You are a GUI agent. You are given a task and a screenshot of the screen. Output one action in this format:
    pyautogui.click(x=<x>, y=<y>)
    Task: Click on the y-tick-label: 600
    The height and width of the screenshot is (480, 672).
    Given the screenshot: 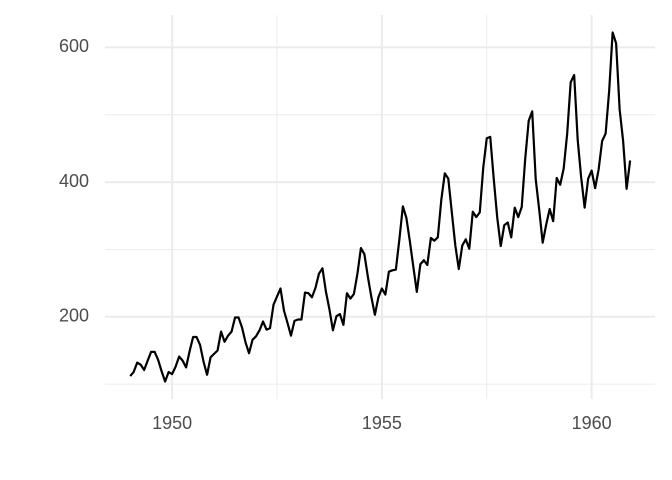 What is the action you would take?
    pyautogui.click(x=74, y=46)
    